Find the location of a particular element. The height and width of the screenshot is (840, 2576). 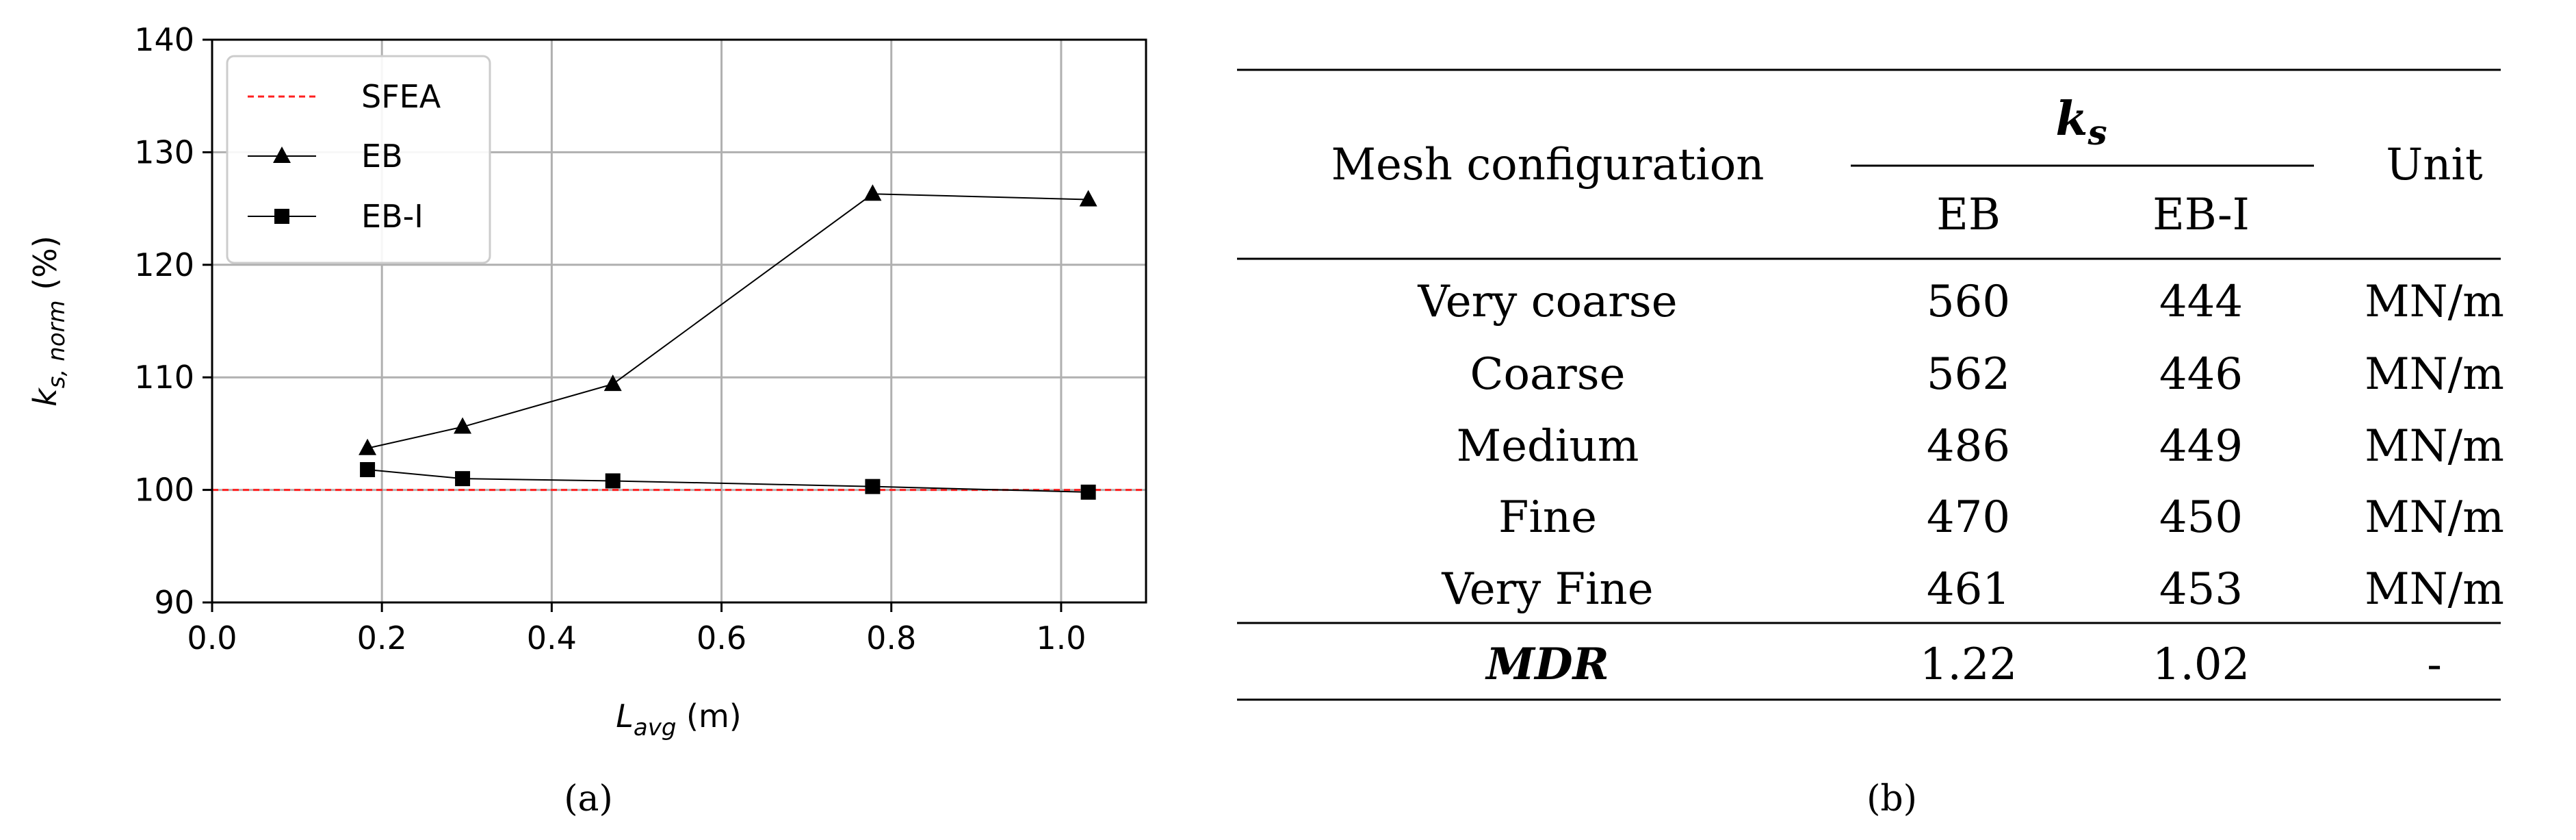

x-axis-label-sub: avg is located at coordinates (655, 728).